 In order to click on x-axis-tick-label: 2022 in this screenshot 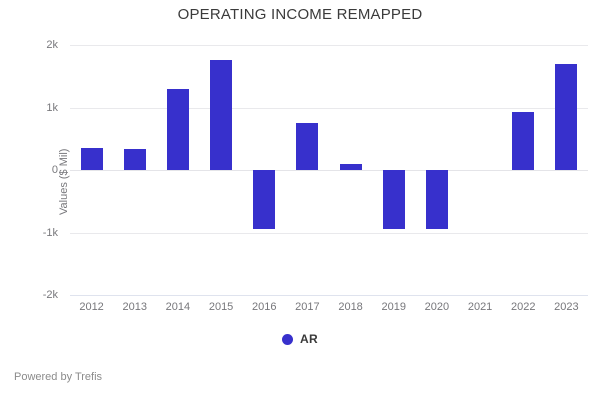, I will do `click(523, 307)`.